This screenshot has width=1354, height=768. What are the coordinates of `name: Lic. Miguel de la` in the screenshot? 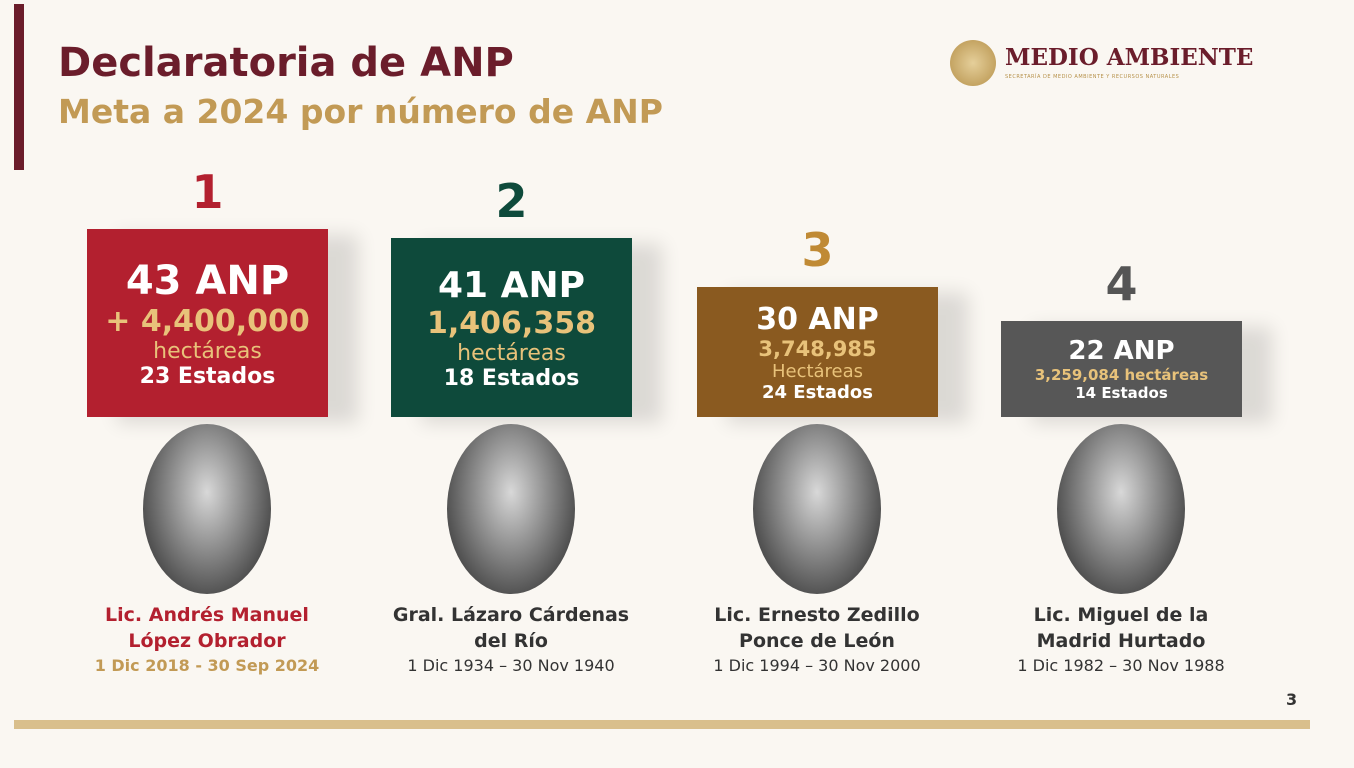 It's located at (1121, 615).